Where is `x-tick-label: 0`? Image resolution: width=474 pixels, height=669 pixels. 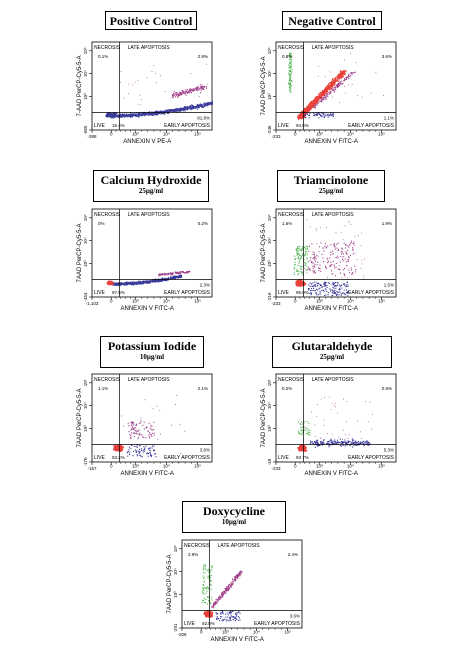 x-tick-label: 0 is located at coordinates (111, 134).